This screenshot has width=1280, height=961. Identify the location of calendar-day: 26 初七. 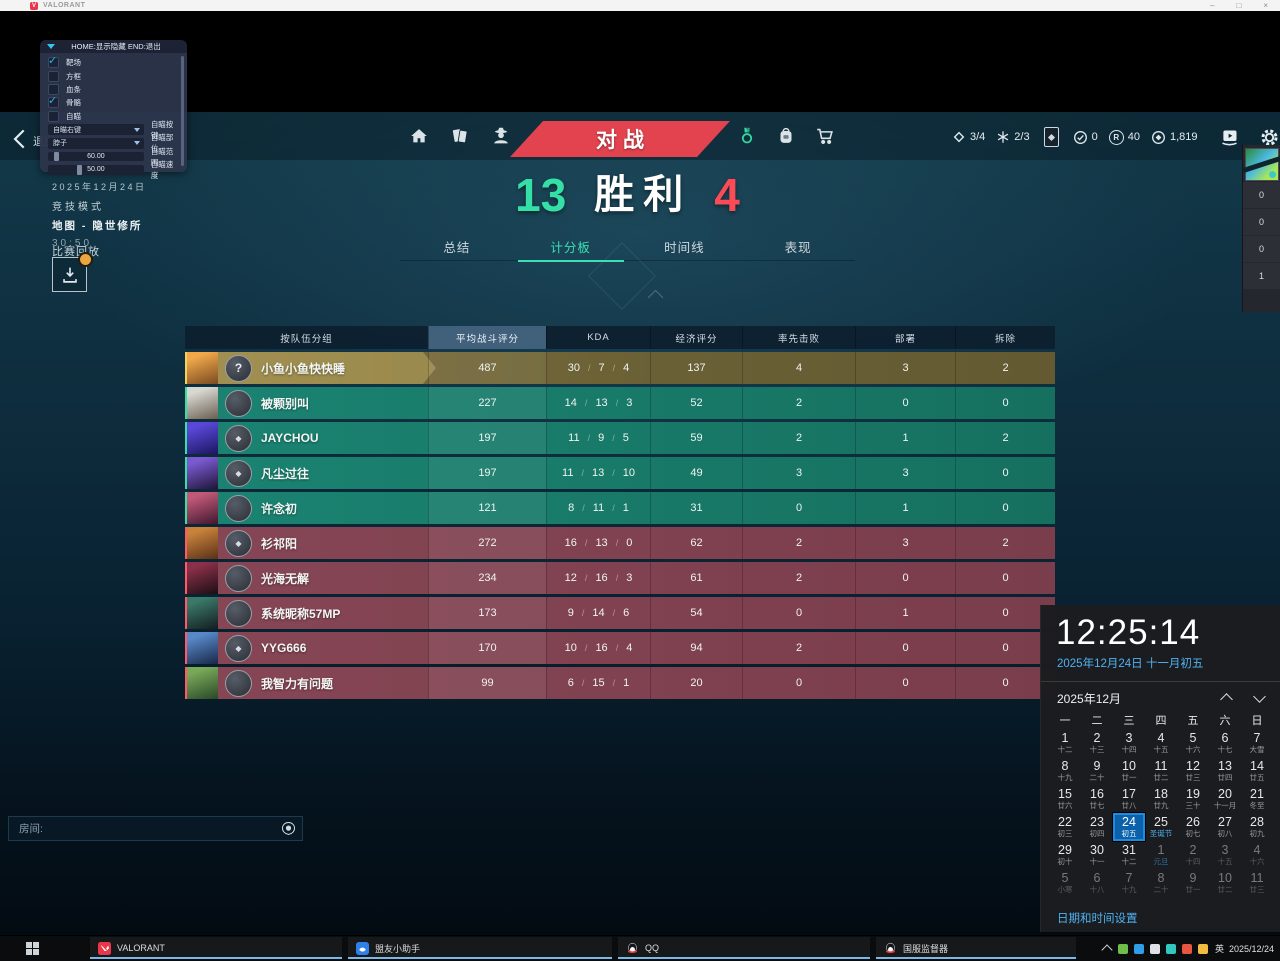
(1193, 827).